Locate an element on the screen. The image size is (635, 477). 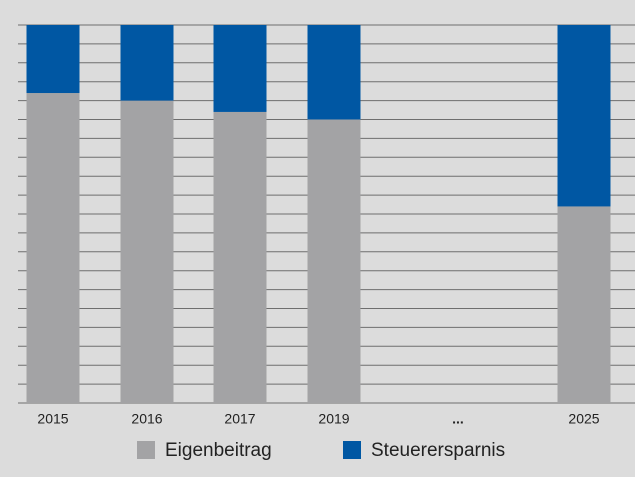
x-tick-label: 2017 is located at coordinates (239, 419).